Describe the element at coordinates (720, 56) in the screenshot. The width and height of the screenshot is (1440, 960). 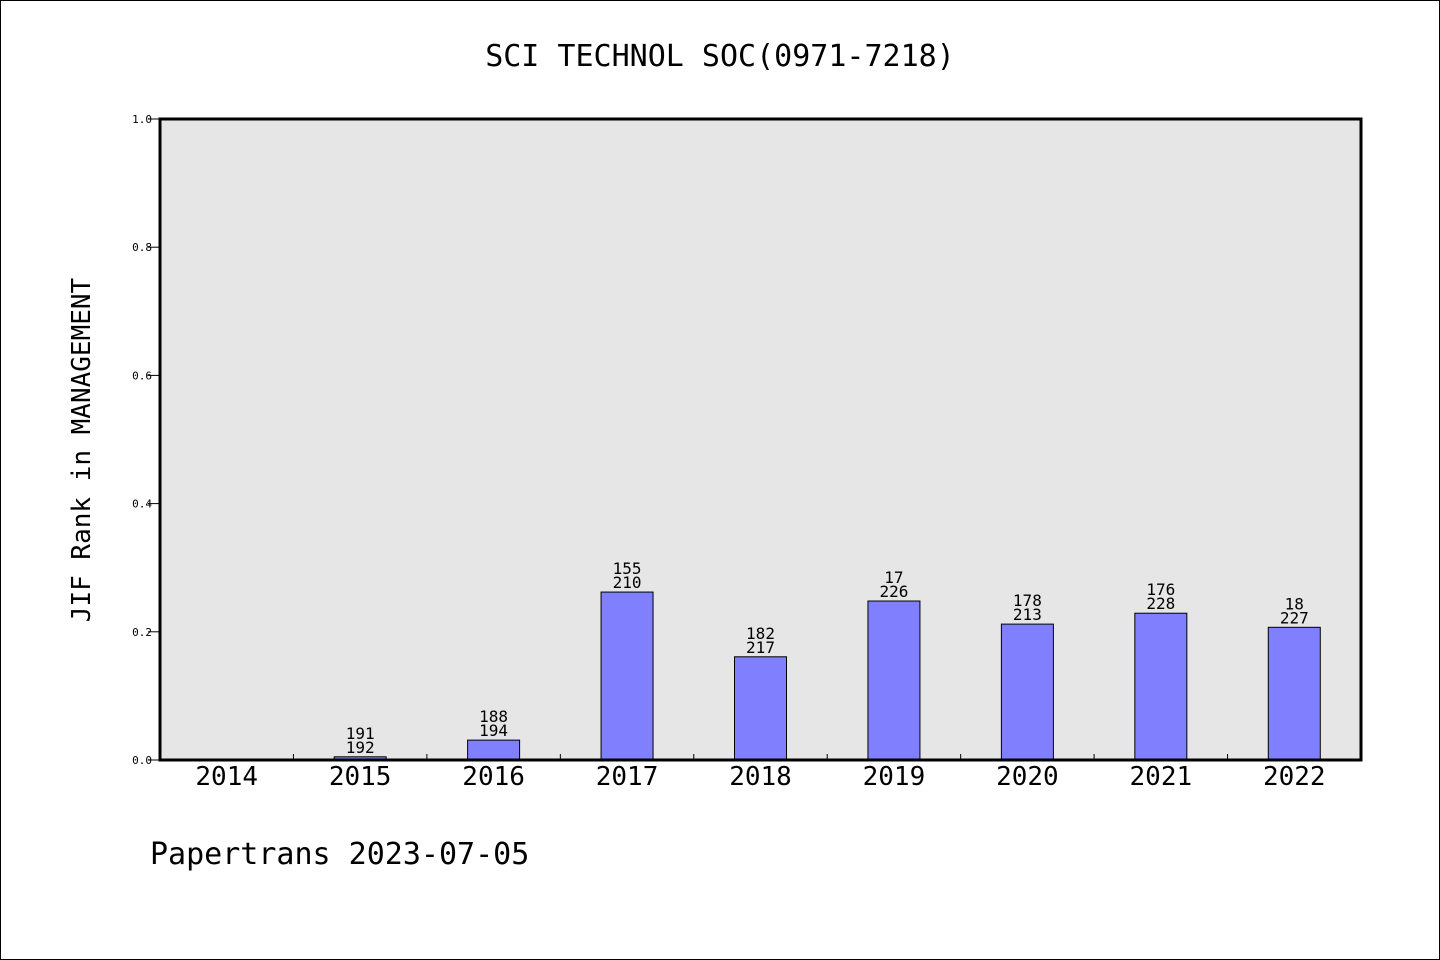
I see `chart-title: SCI TECHNOL SOC(0971-7218)` at that location.